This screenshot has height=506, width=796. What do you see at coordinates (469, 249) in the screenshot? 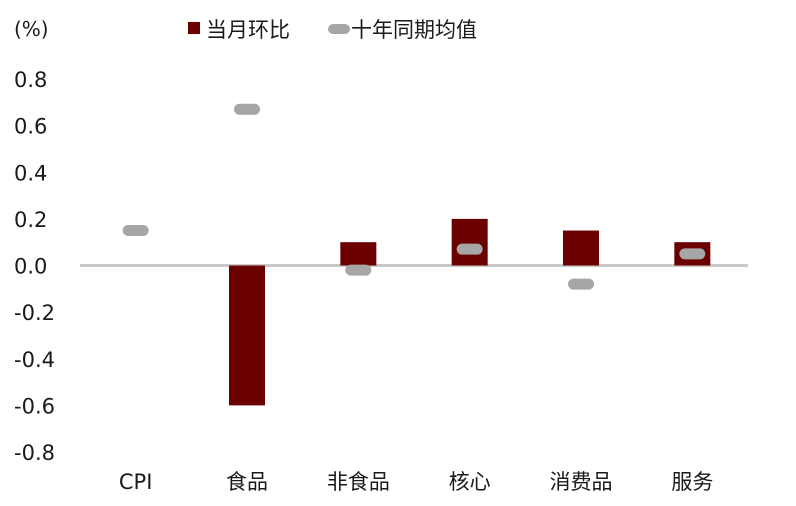
I see `marker-核心` at bounding box center [469, 249].